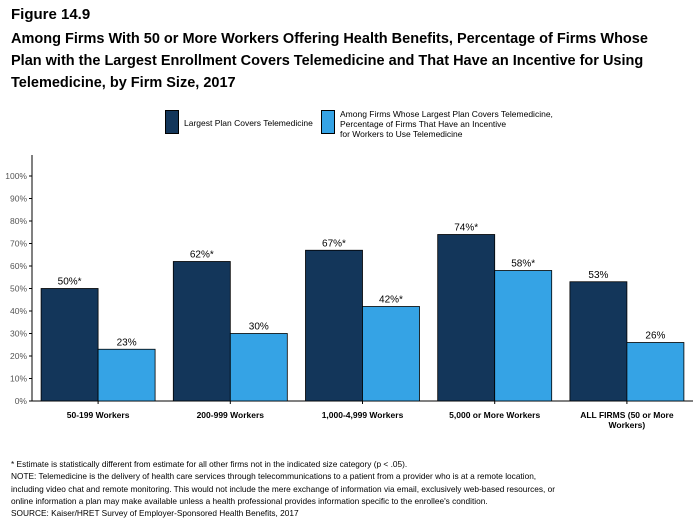 The height and width of the screenshot is (525, 698). Describe the element at coordinates (655, 336) in the screenshot. I see `bar-value-label: 26%` at that location.